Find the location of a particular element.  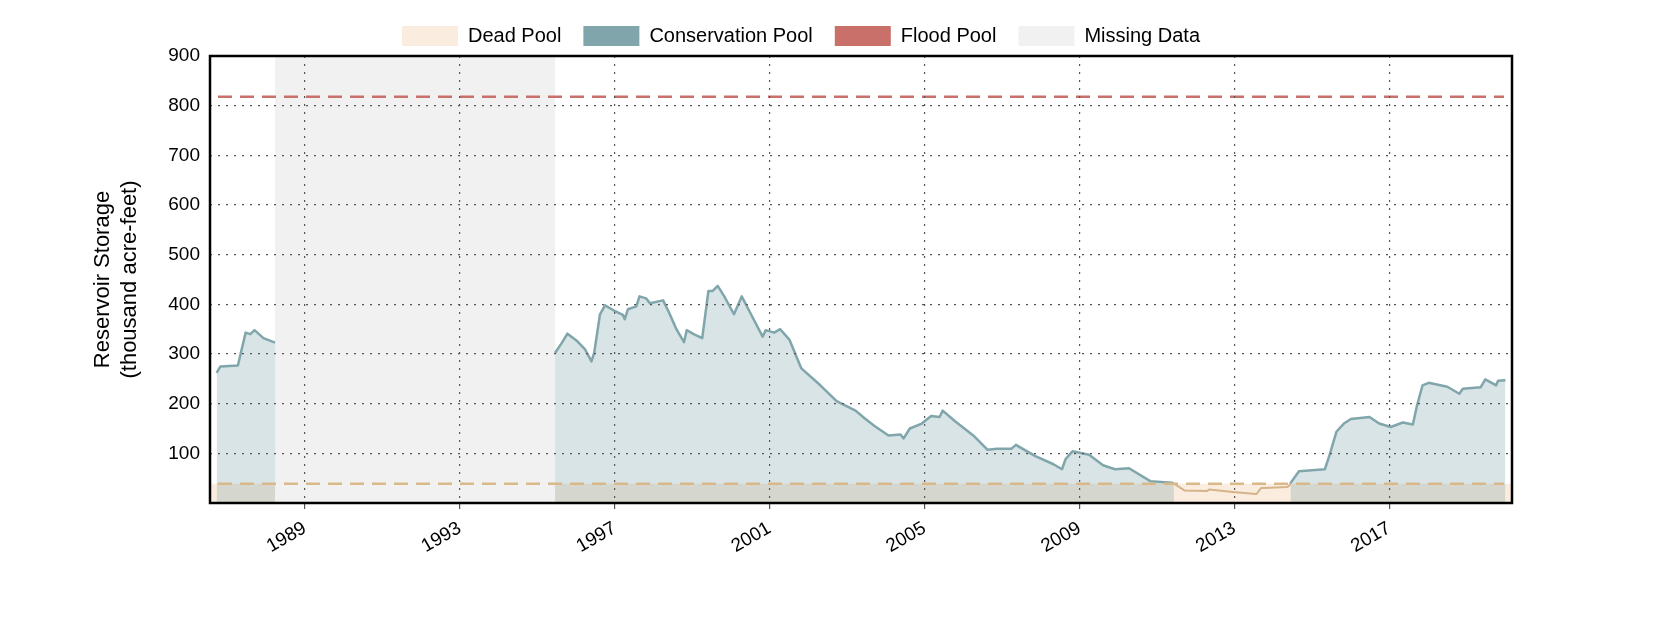

x-tick-label: 2005 is located at coordinates (906, 536).